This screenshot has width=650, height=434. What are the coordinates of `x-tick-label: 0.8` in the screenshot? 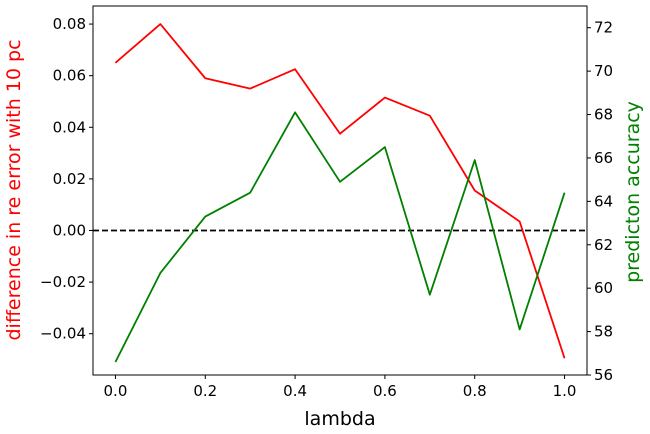 It's located at (475, 391).